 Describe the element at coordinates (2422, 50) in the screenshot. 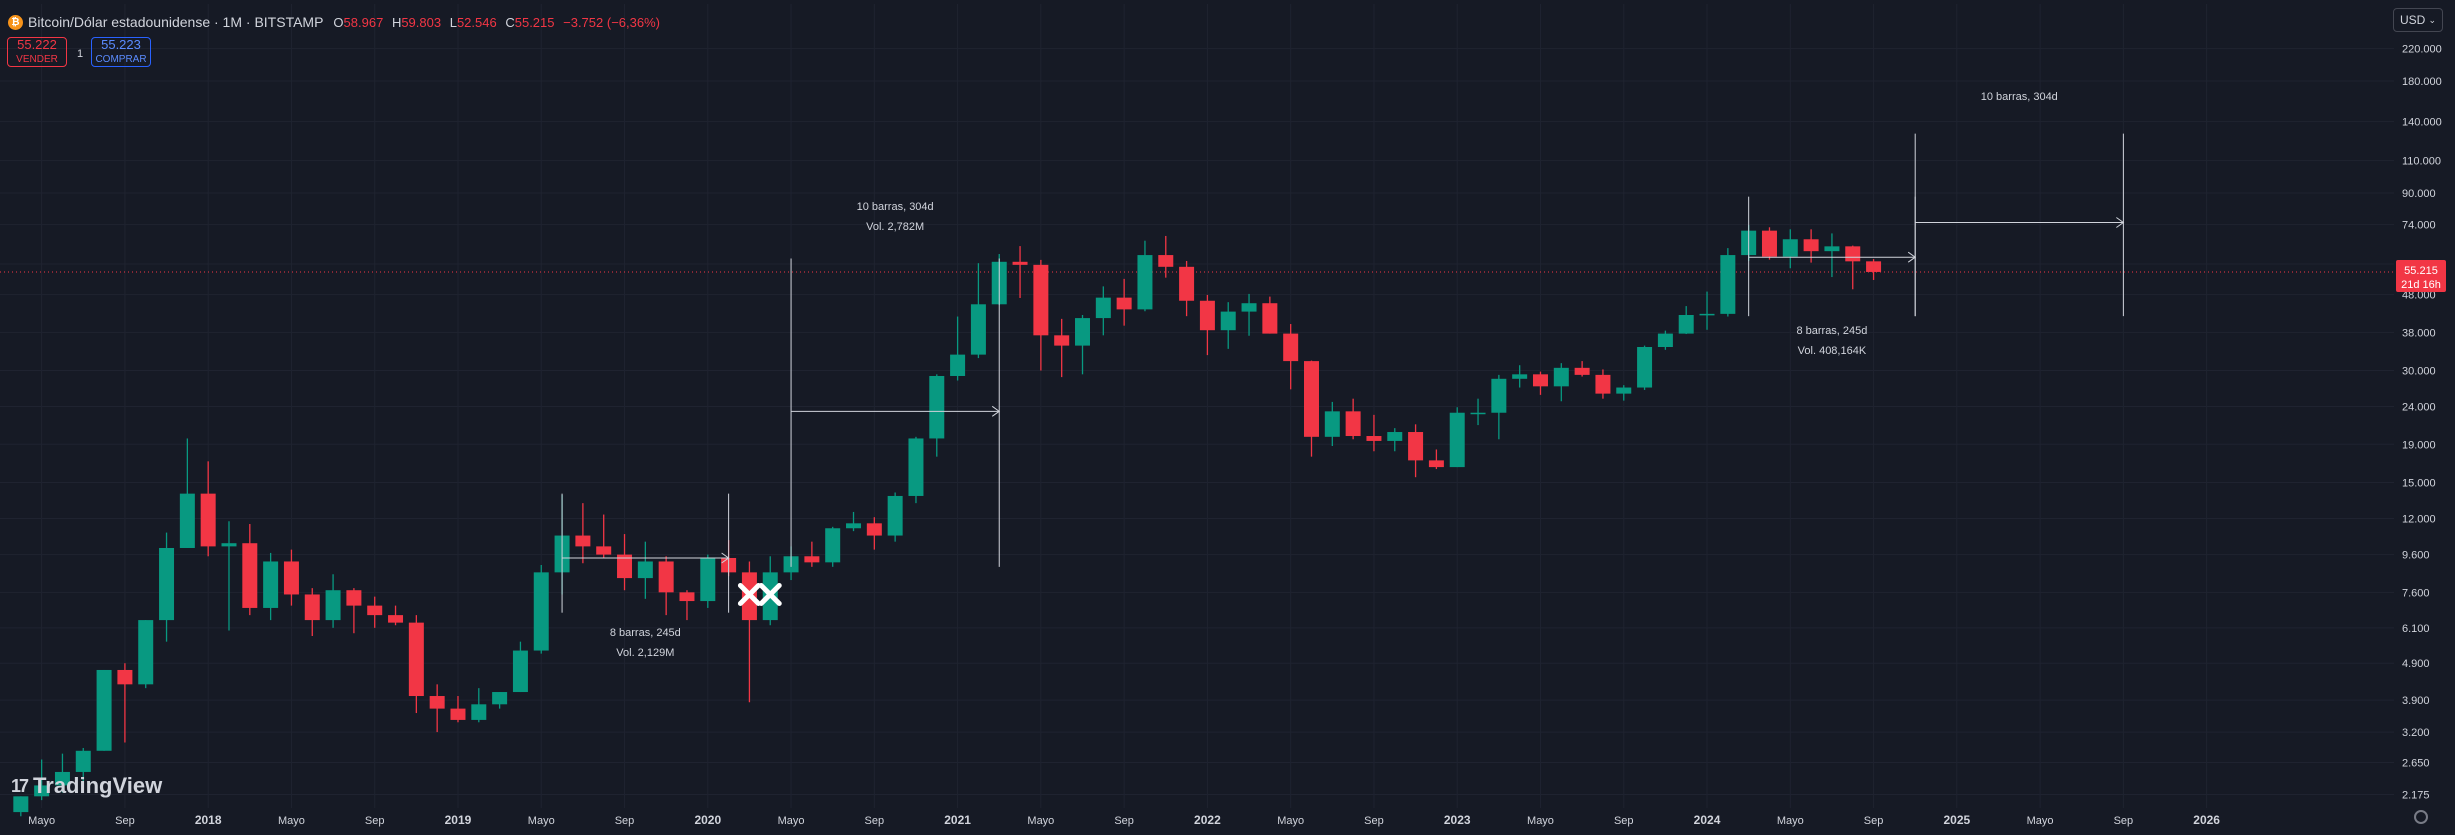

I see `y-tick-label: 220.000` at that location.